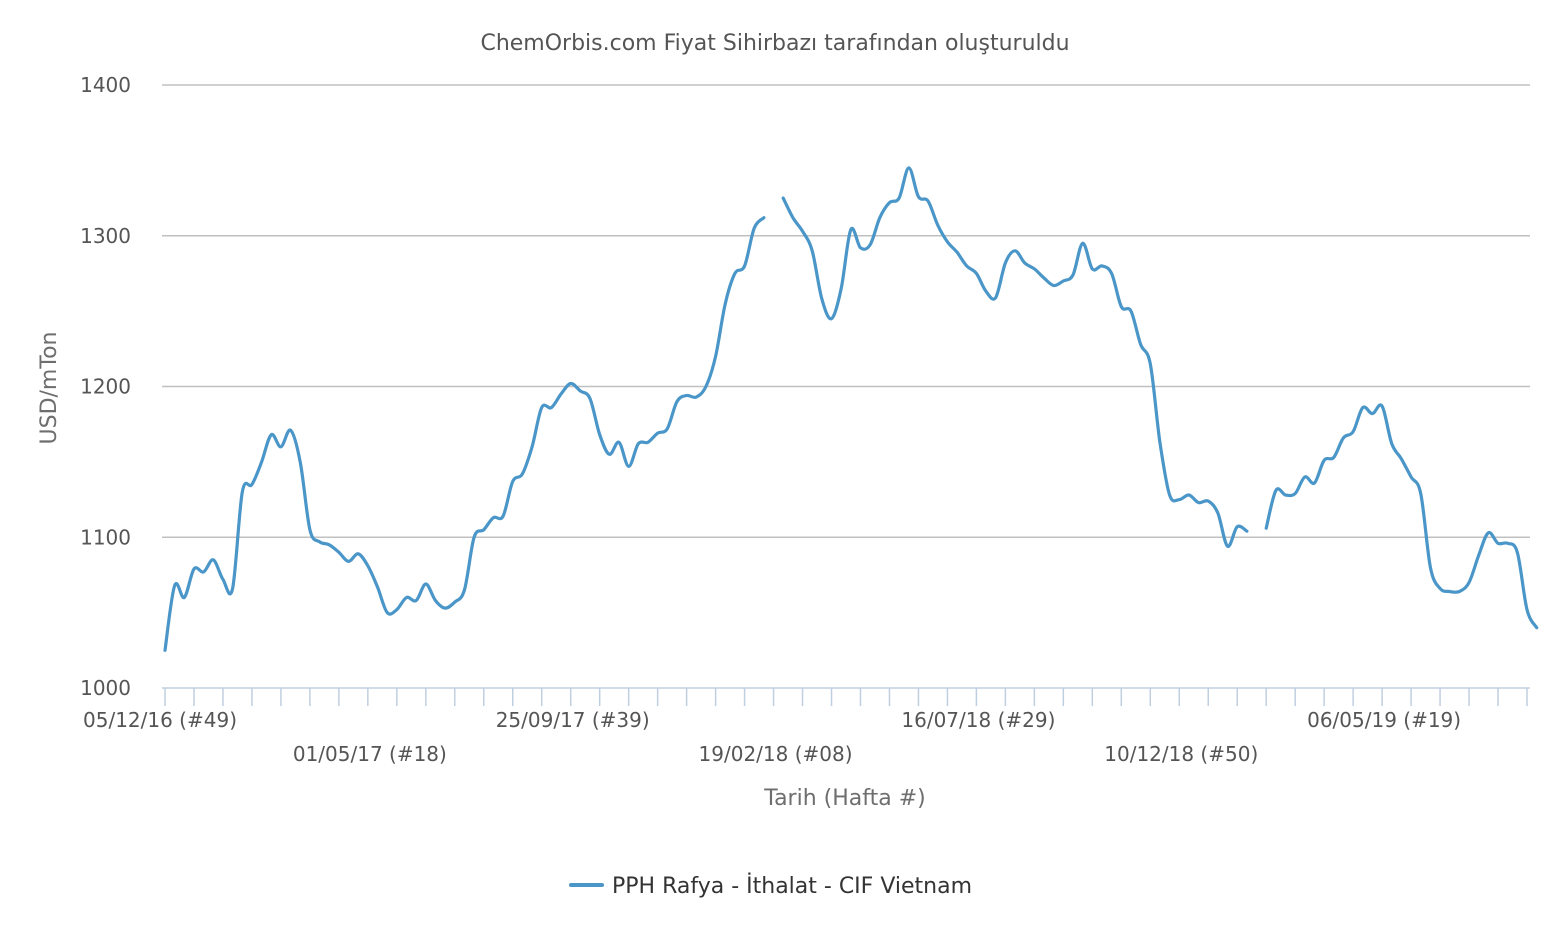  Describe the element at coordinates (1384, 720) in the screenshot. I see `x-tick-label: 06/05/19 (#19)` at that location.